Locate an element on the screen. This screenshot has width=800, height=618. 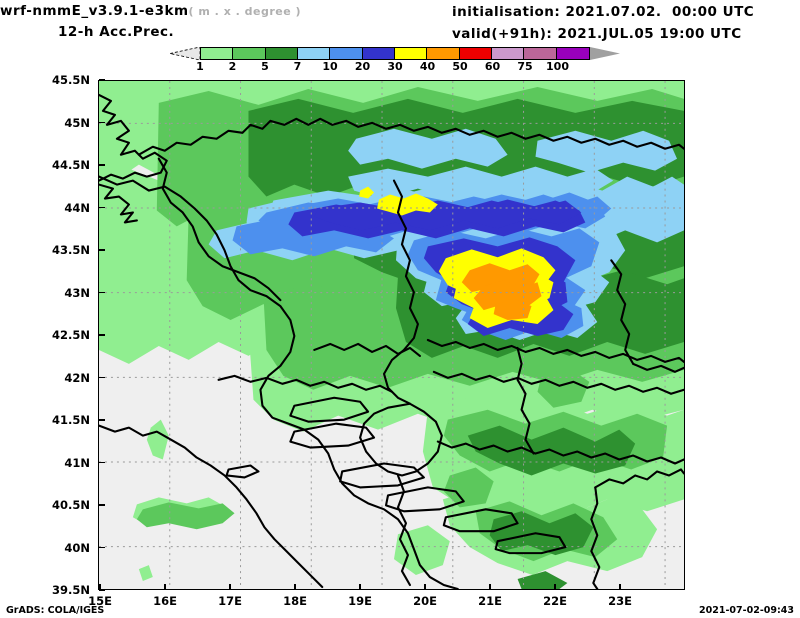
y-axis-label-40N: 40N is located at coordinates (77, 547).